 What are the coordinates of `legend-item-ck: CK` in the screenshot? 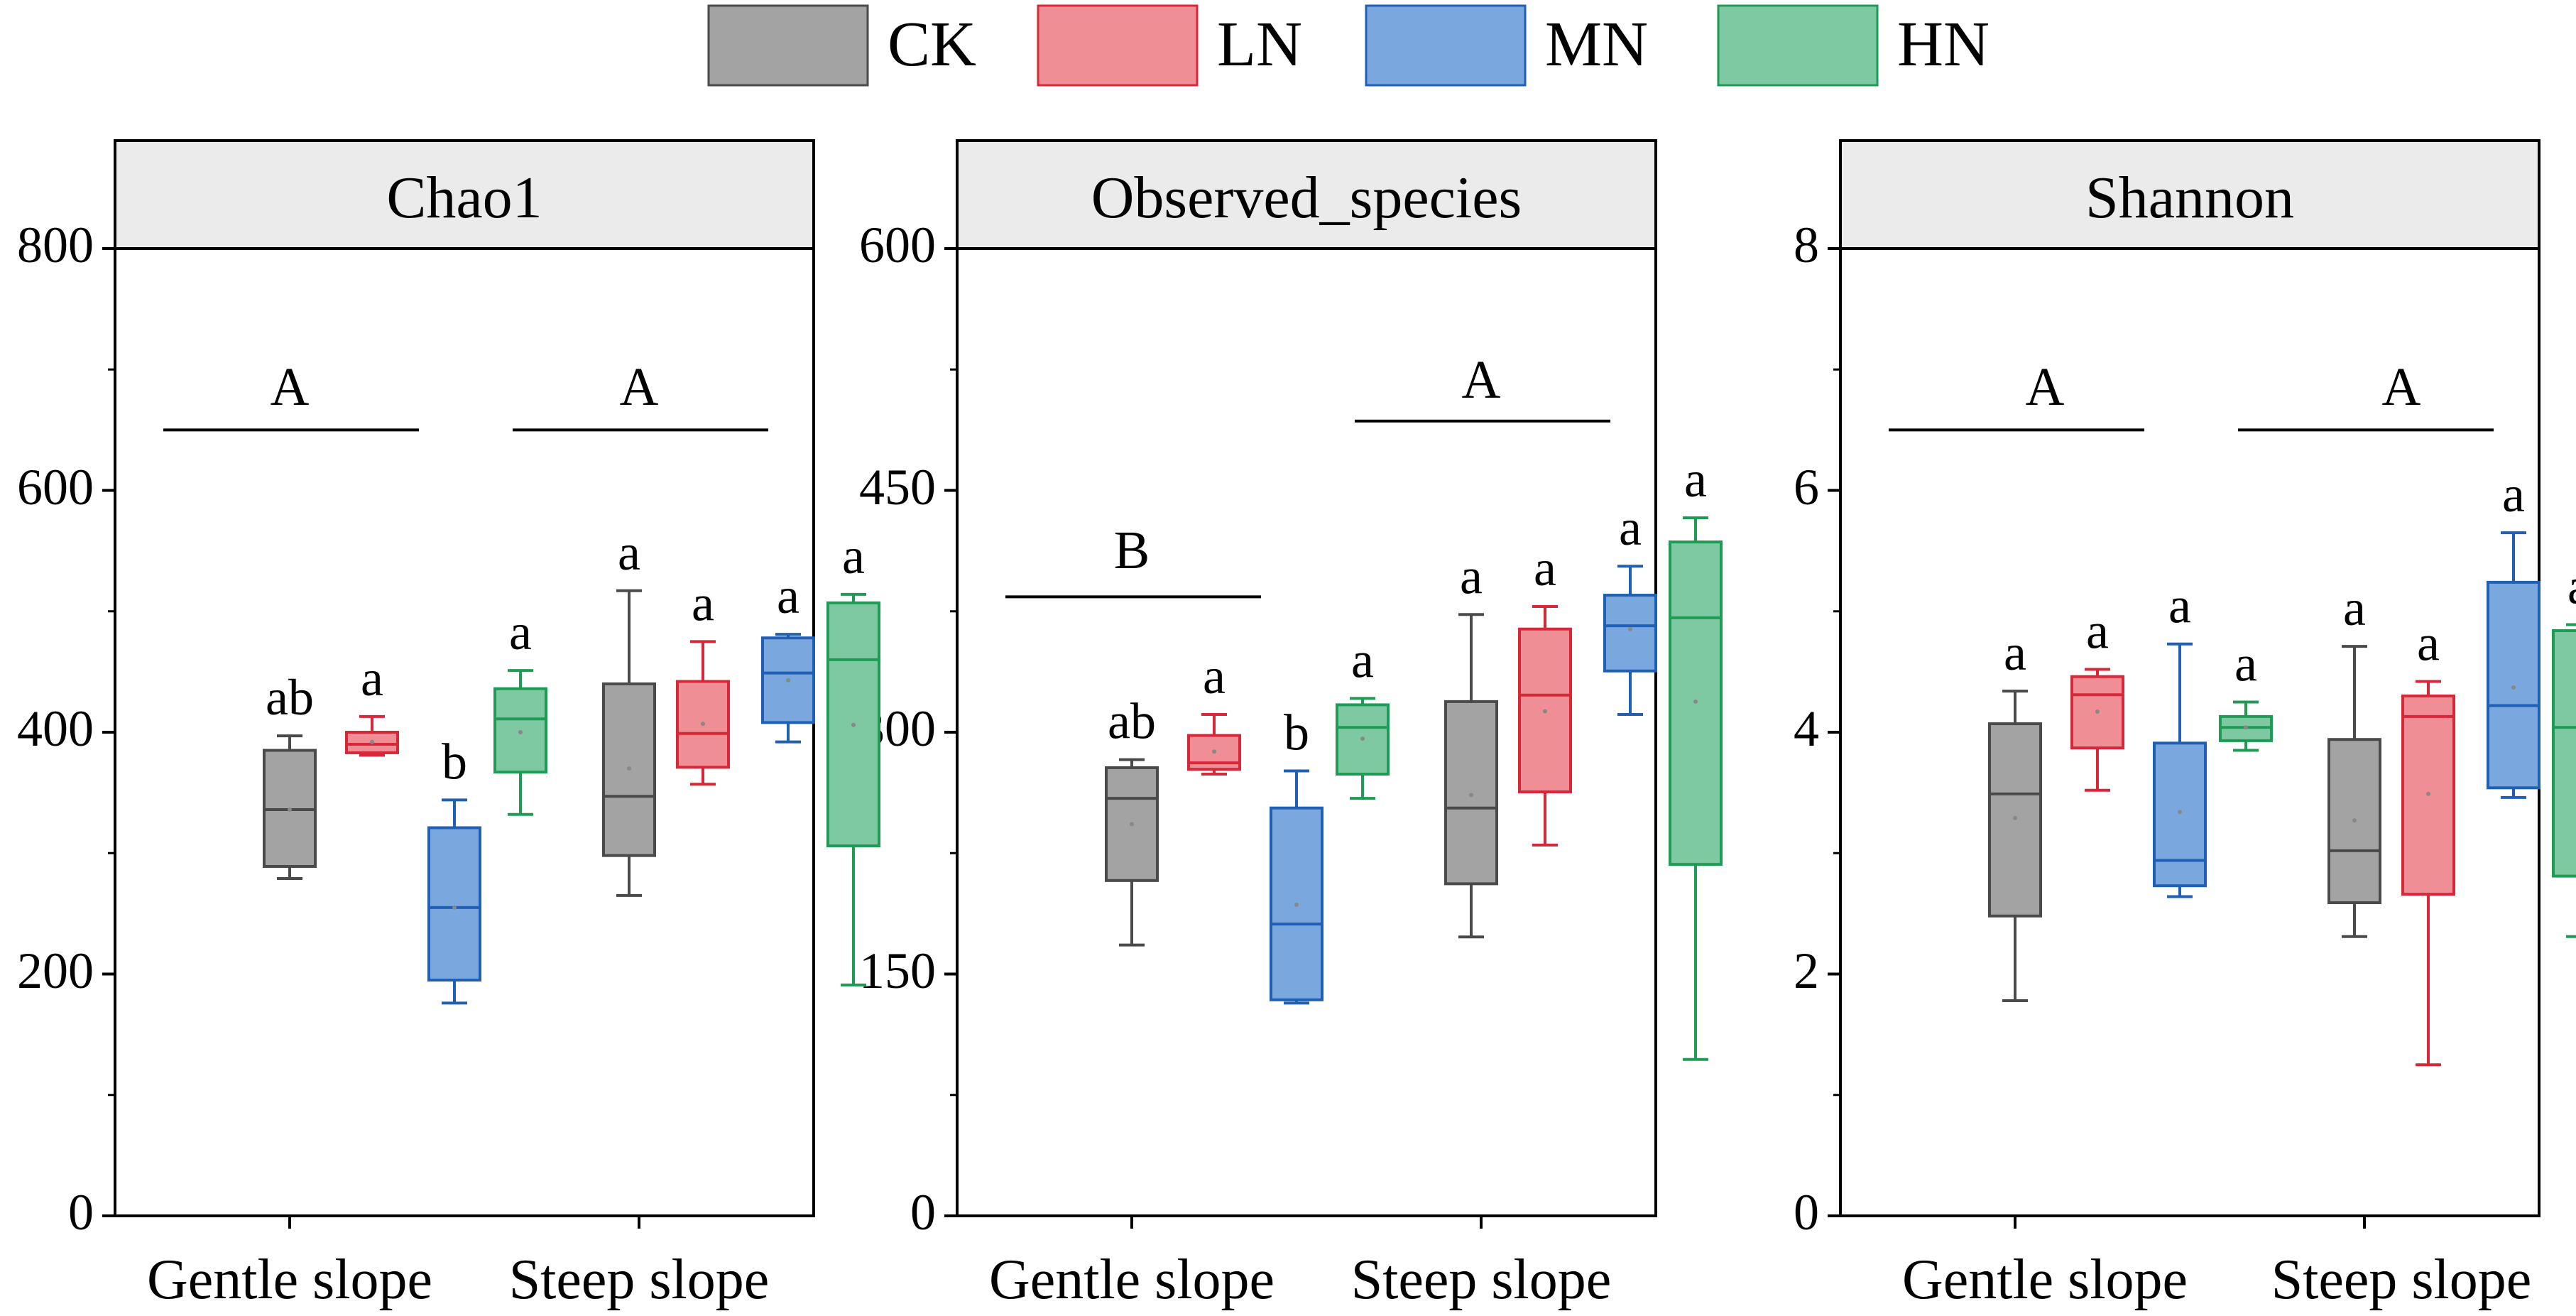 It's located at (841, 45).